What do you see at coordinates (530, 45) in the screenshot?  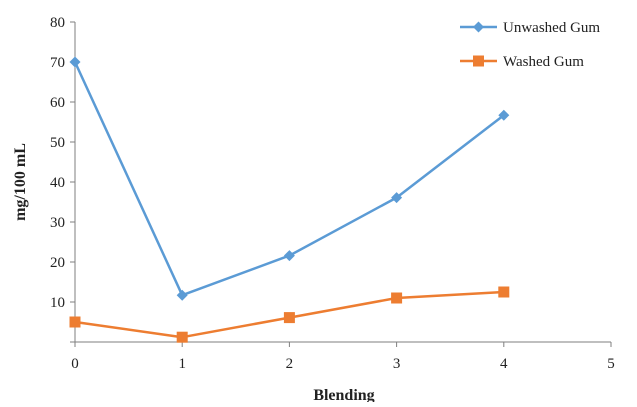 I see `legend: Unwashed Gum Washed Gum` at bounding box center [530, 45].